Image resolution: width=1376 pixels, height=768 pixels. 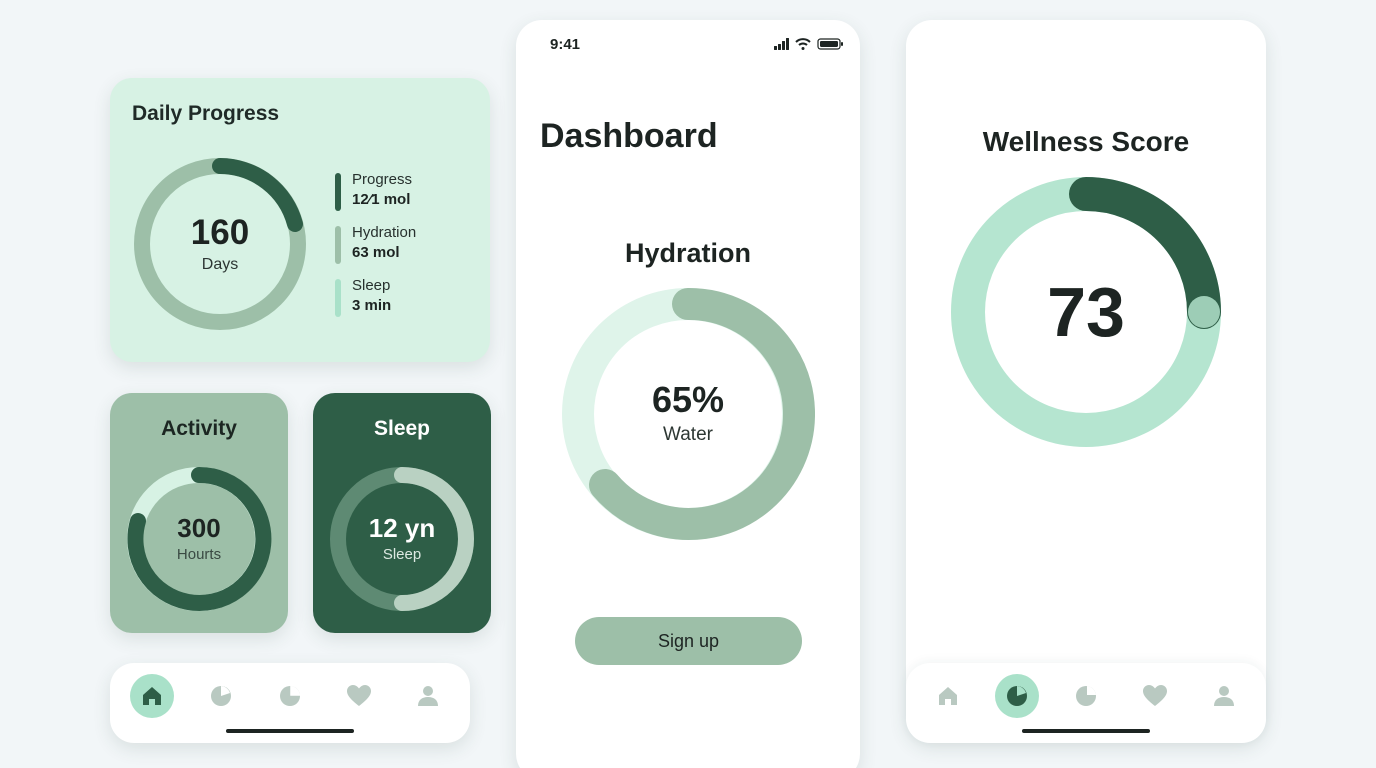 I want to click on daily-progress-ring-graphic, so click(x=220, y=244).